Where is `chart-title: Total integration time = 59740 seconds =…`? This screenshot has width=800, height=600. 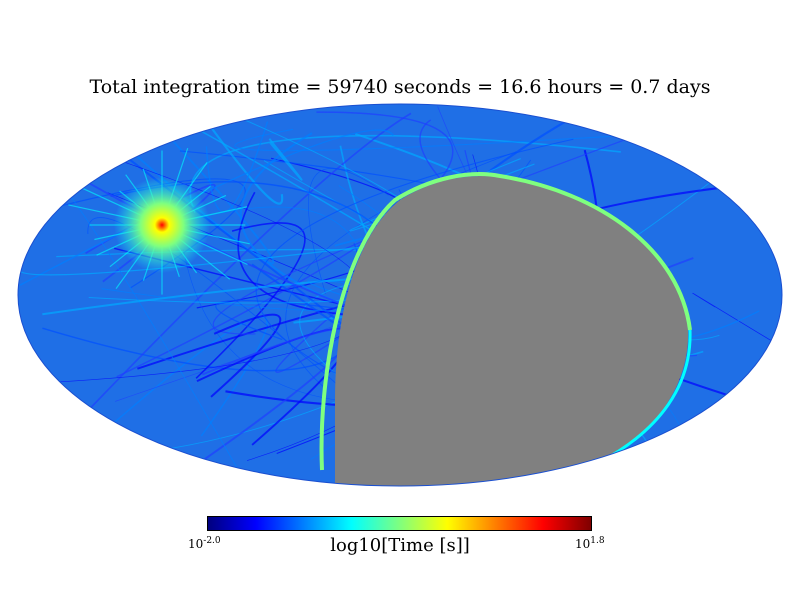 chart-title: Total integration time = 59740 seconds =… is located at coordinates (400, 87).